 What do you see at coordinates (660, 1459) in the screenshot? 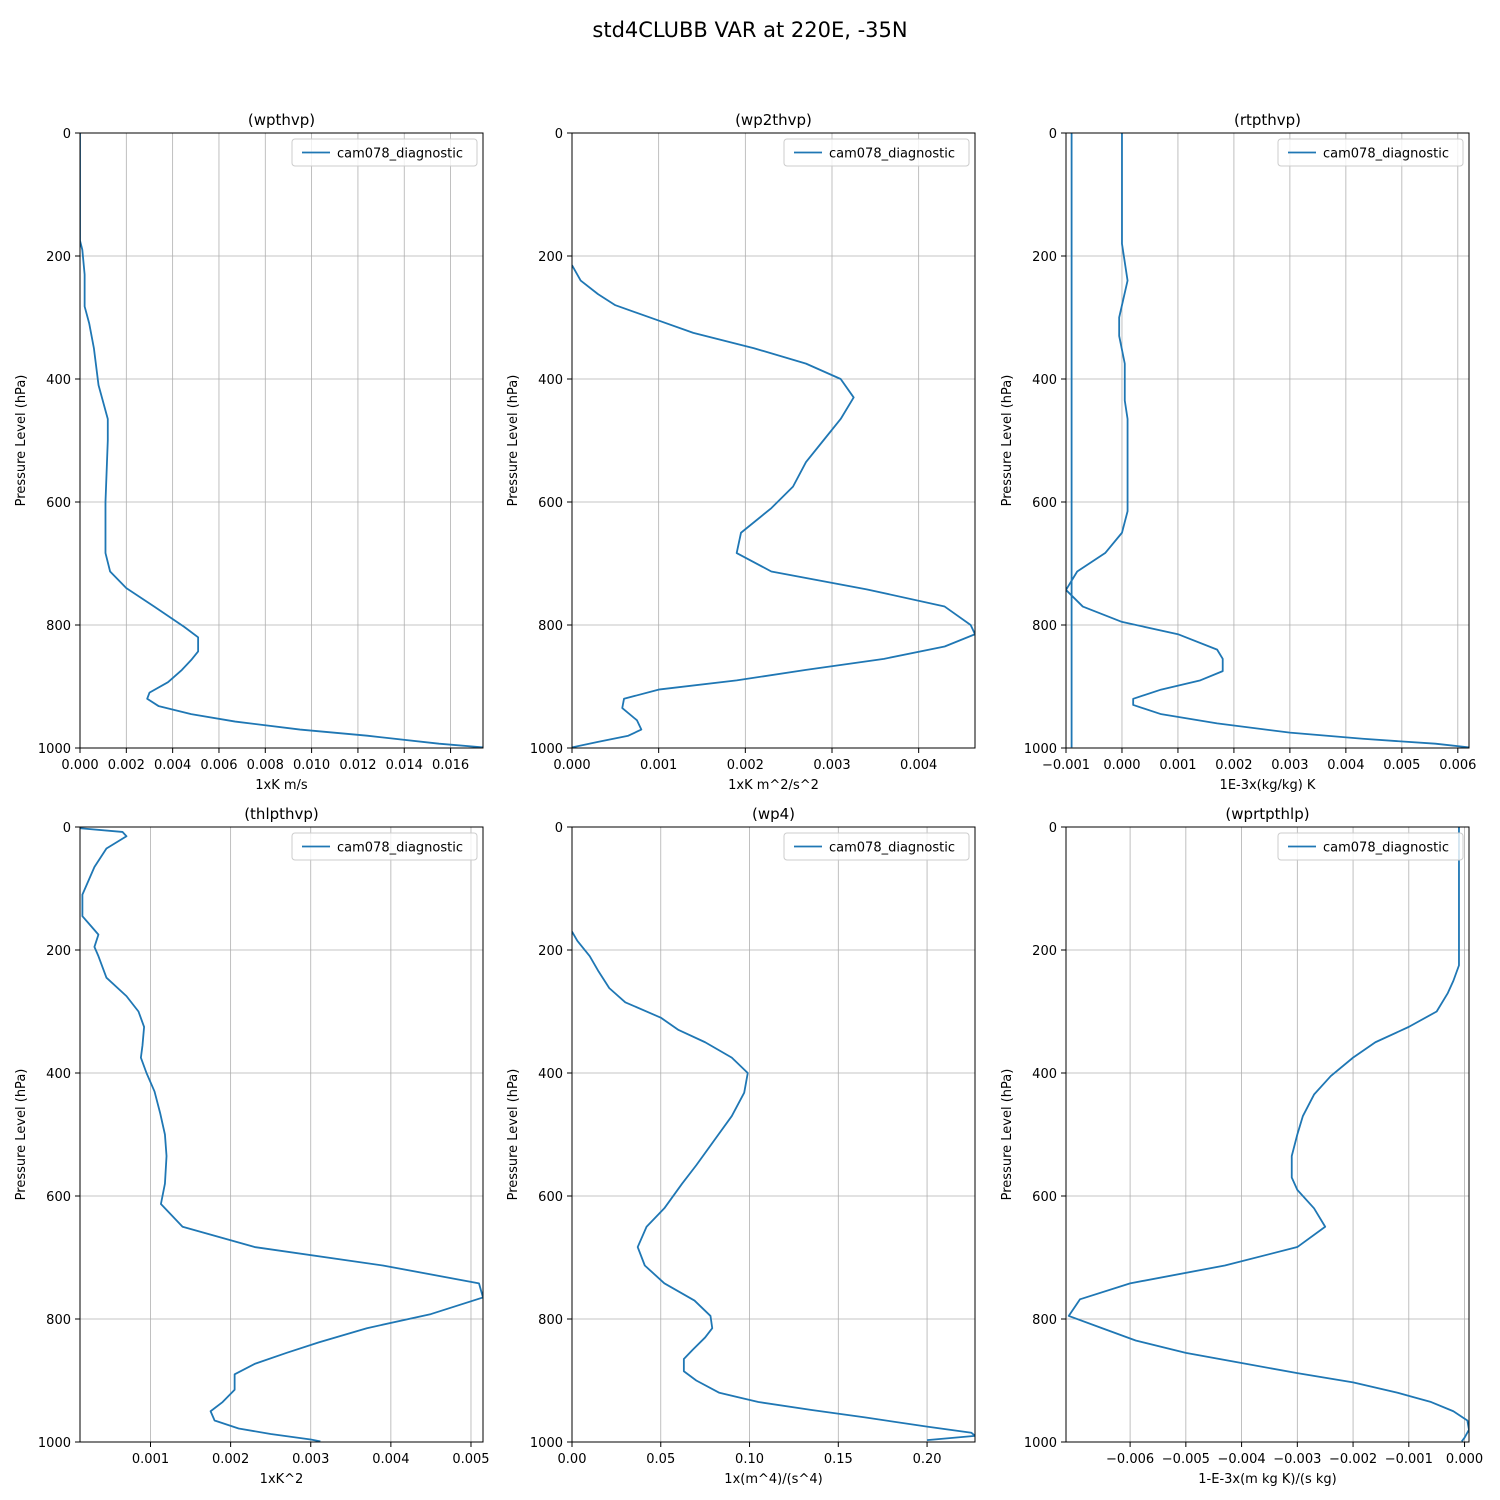
I see `x-tick-label: 0.05` at bounding box center [660, 1459].